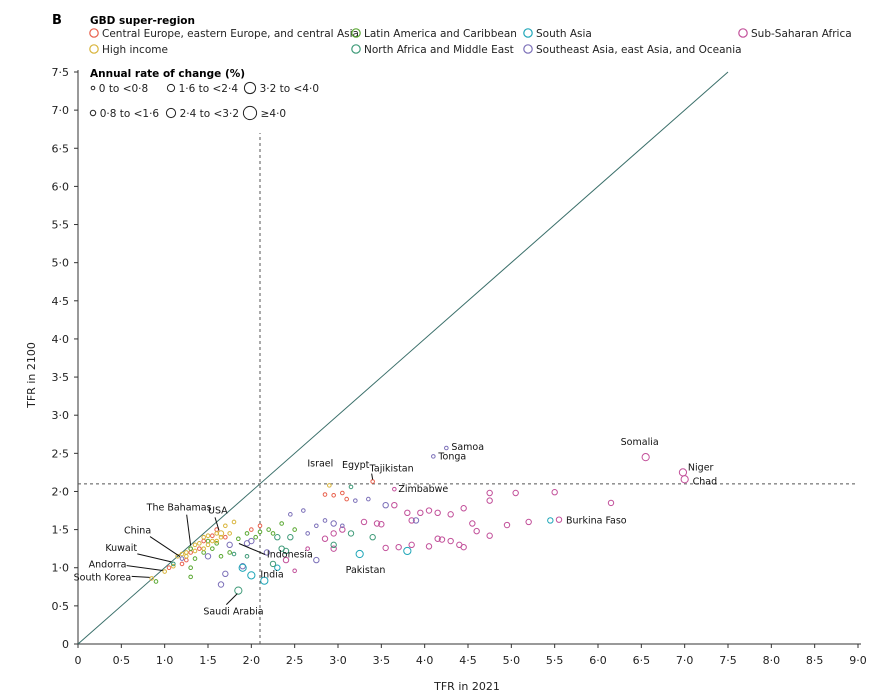 This screenshot has height=697, width=877. What do you see at coordinates (142, 21) in the screenshot?
I see `region-legend-title: GBD super-region` at bounding box center [142, 21].